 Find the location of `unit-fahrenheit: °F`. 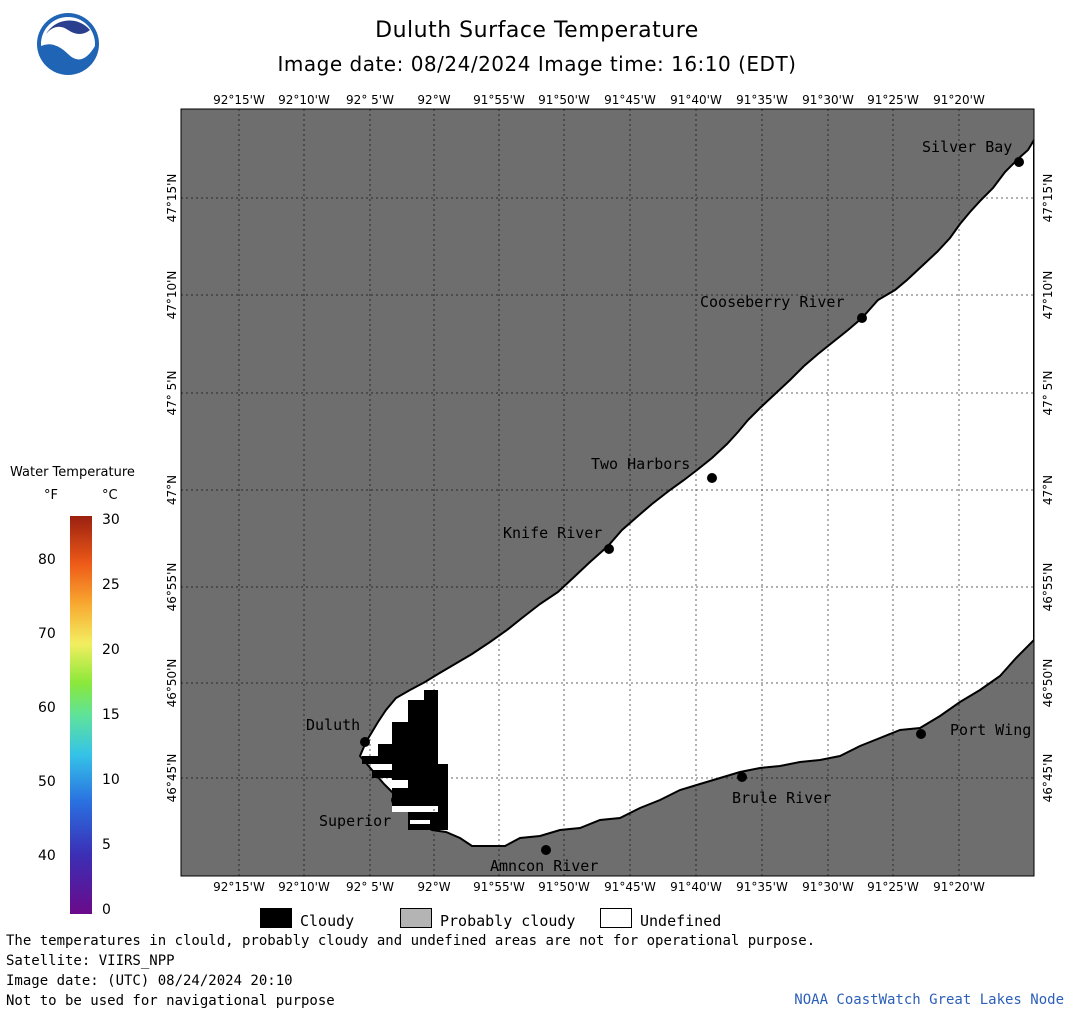

unit-fahrenheit: °F is located at coordinates (51, 495).